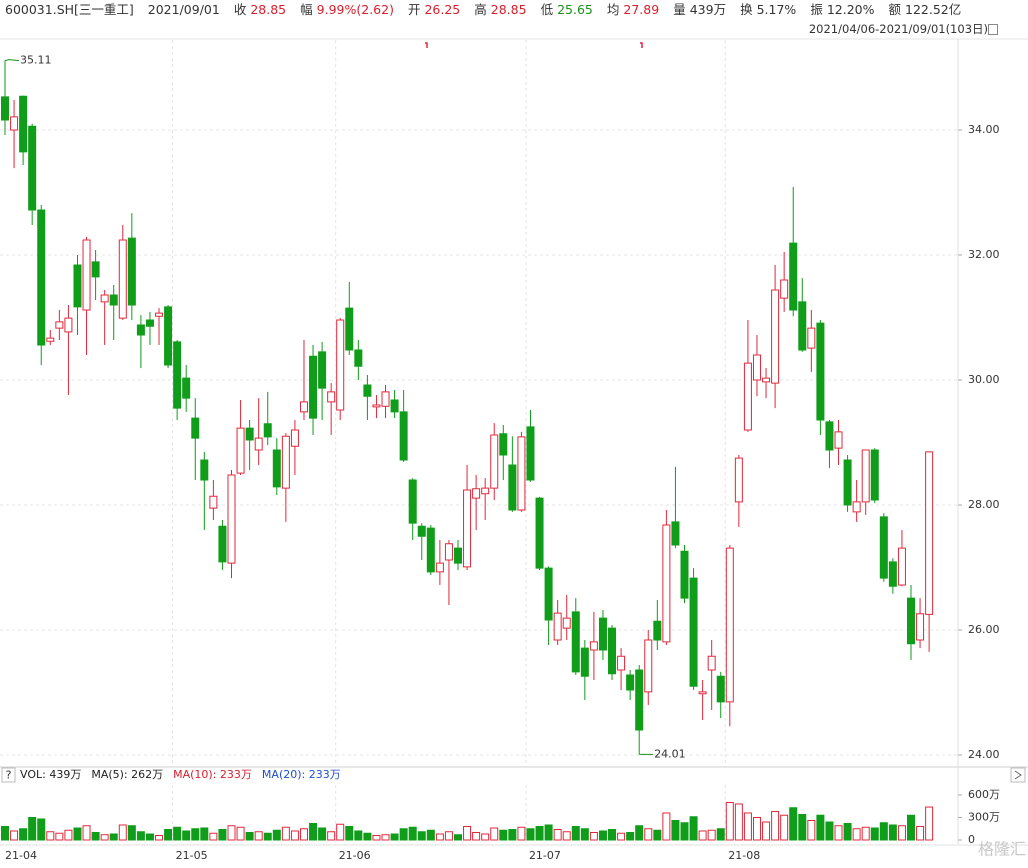 The image size is (1028, 868). I want to click on quote-value: 122.52亿, so click(933, 9).